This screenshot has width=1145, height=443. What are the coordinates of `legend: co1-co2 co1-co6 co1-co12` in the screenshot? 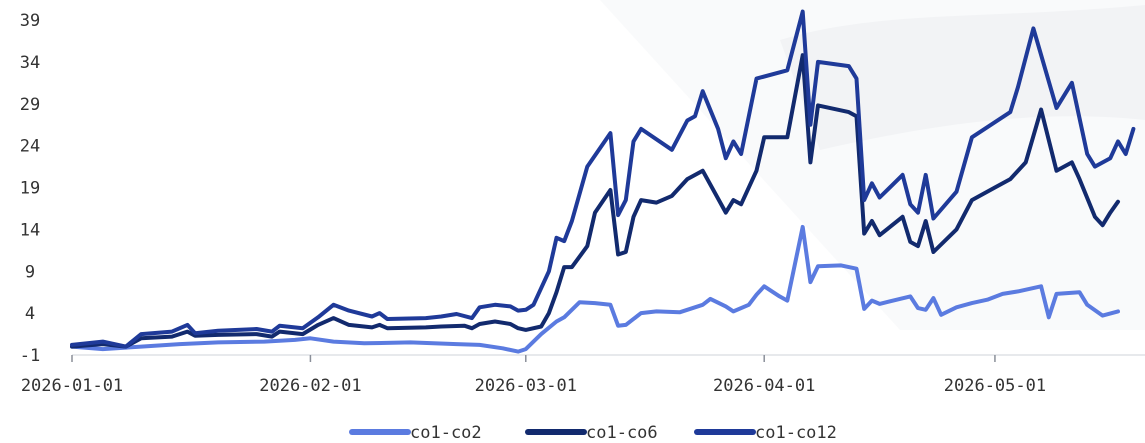 It's located at (593, 433).